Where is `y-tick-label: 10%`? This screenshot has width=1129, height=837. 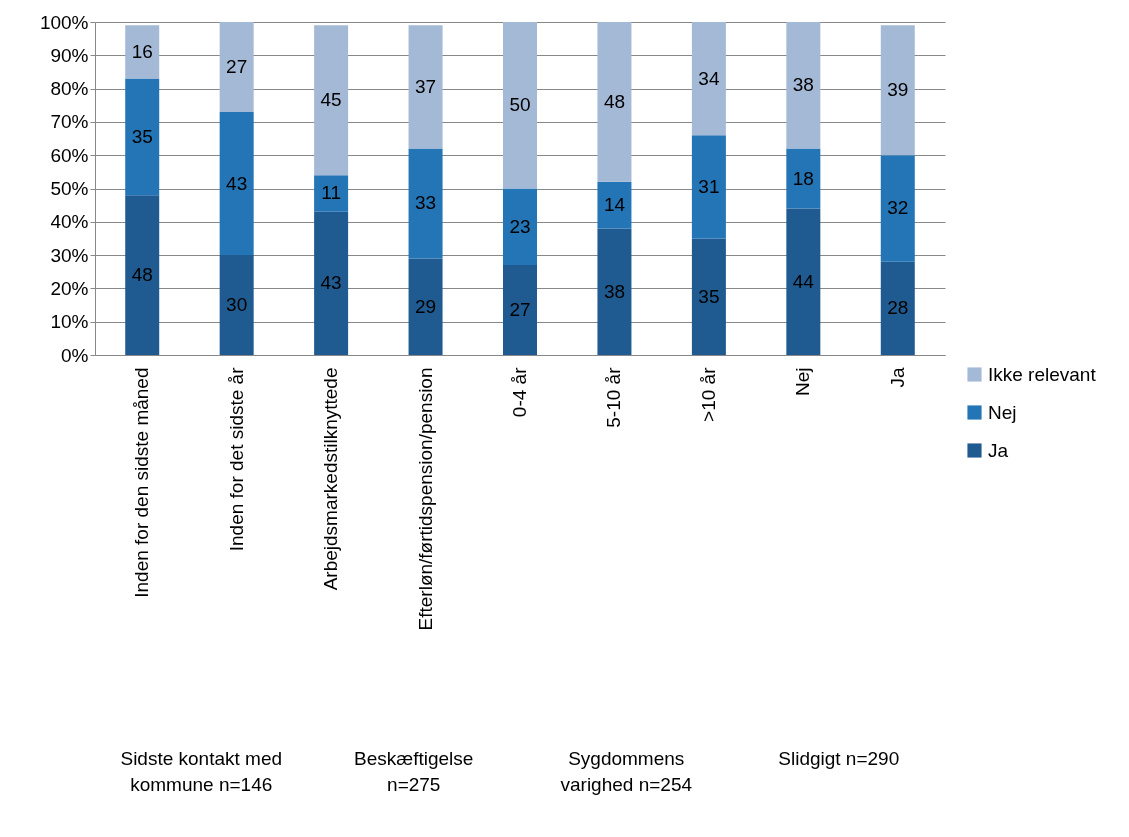
y-tick-label: 10% is located at coordinates (69, 322).